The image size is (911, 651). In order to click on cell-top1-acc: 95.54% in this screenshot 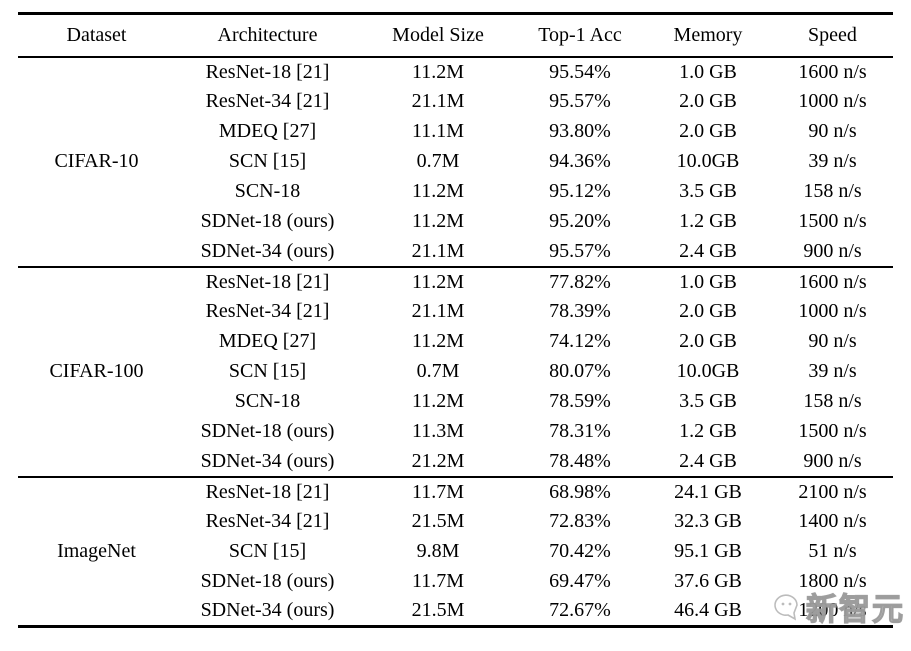, I will do `click(580, 71)`.